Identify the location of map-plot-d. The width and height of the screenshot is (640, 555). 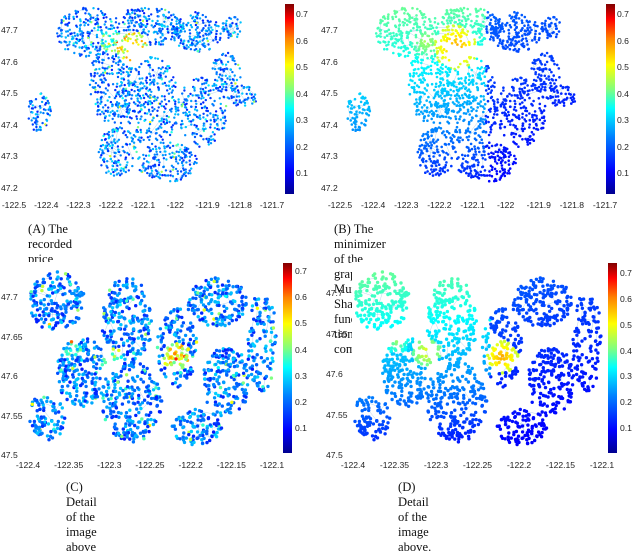
(478, 357).